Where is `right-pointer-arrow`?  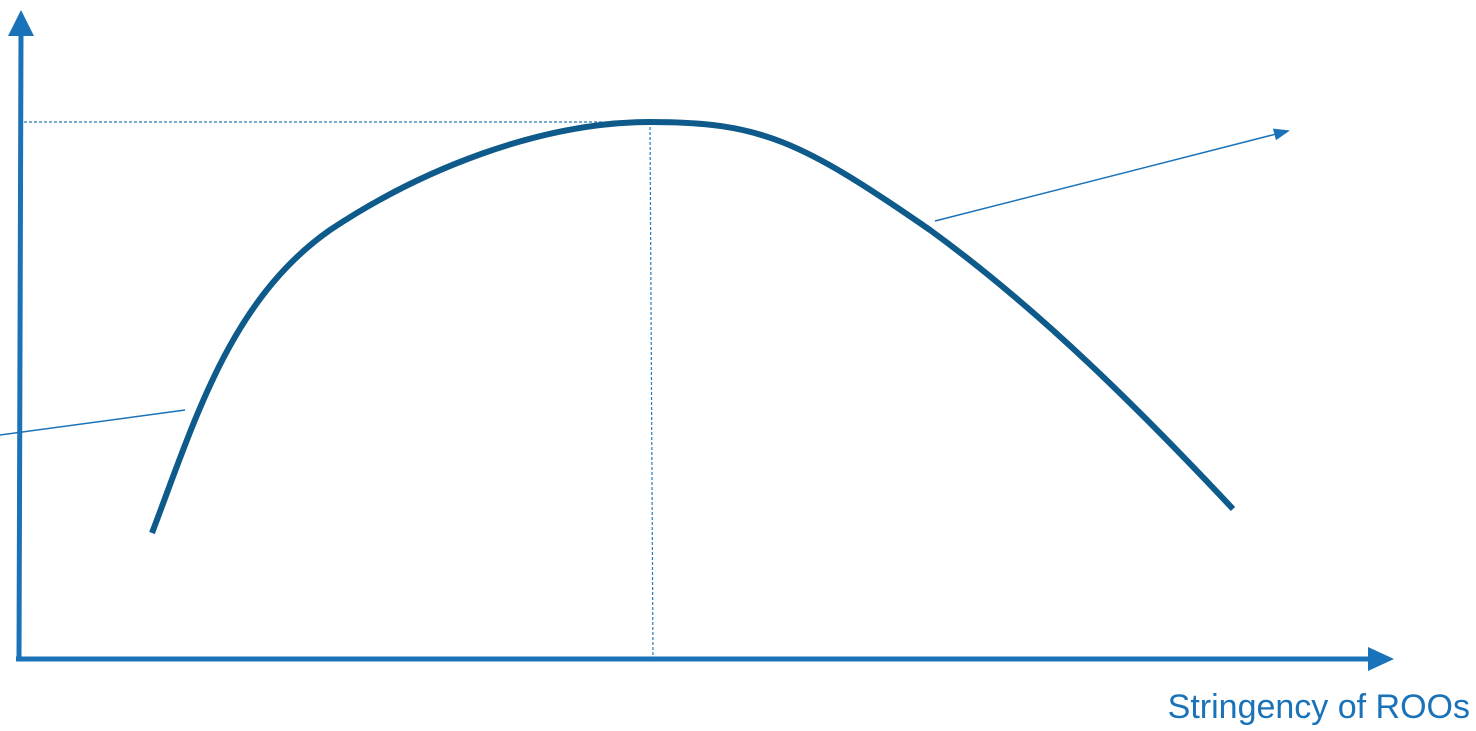 right-pointer-arrow is located at coordinates (1112, 175).